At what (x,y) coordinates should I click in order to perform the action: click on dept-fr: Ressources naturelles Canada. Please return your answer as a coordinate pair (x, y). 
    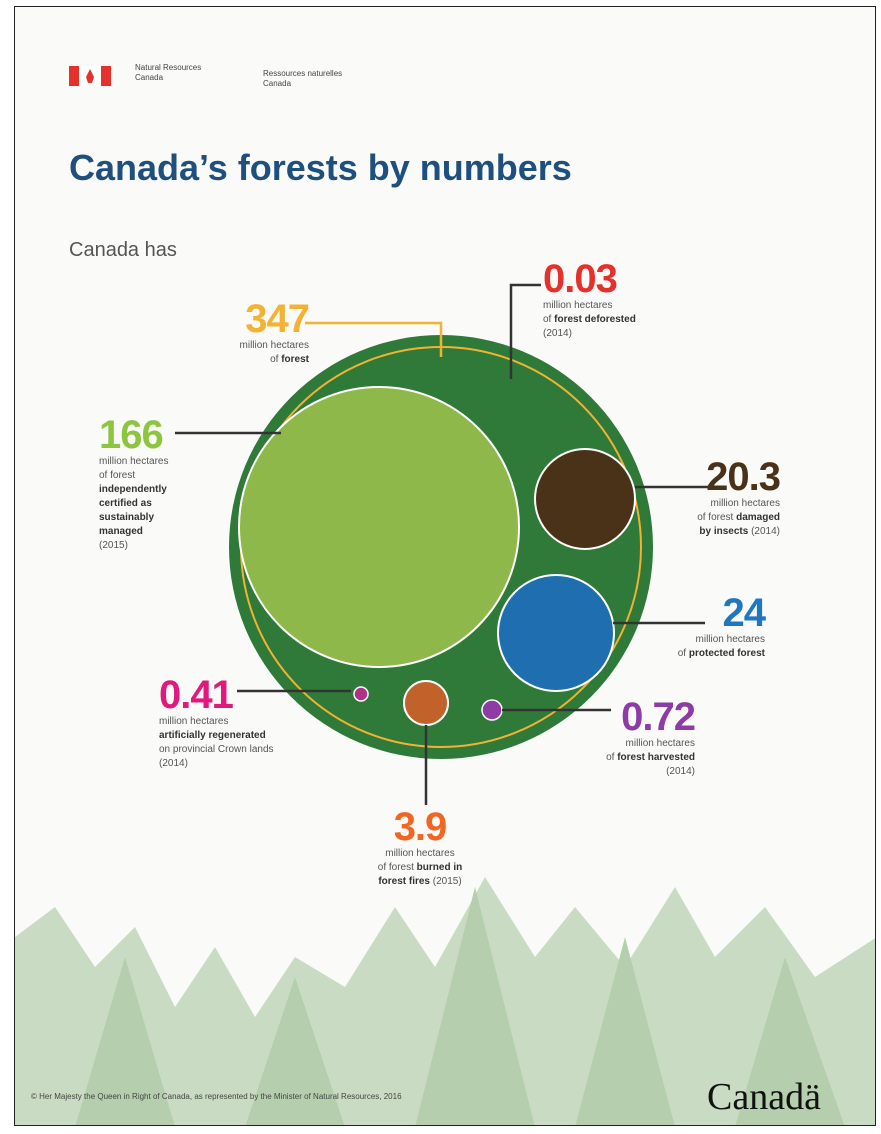
    Looking at the image, I should click on (302, 79).